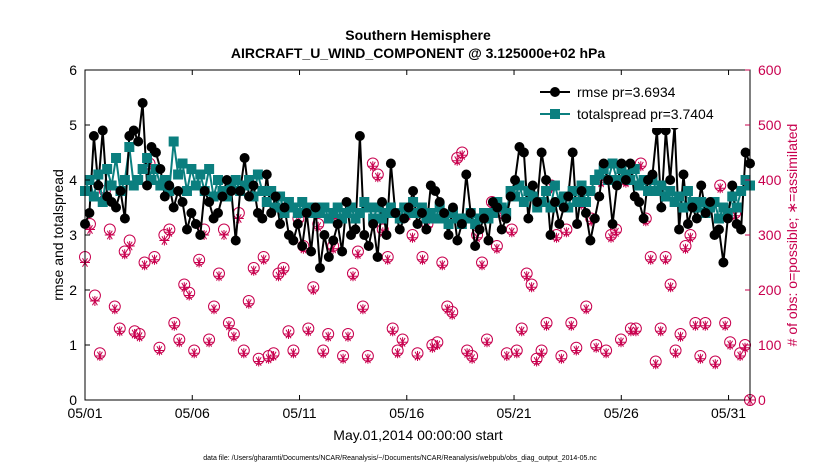 This screenshot has height=470, width=830. Describe the element at coordinates (73, 70) in the screenshot. I see `y-left-tick-label: 6` at that location.